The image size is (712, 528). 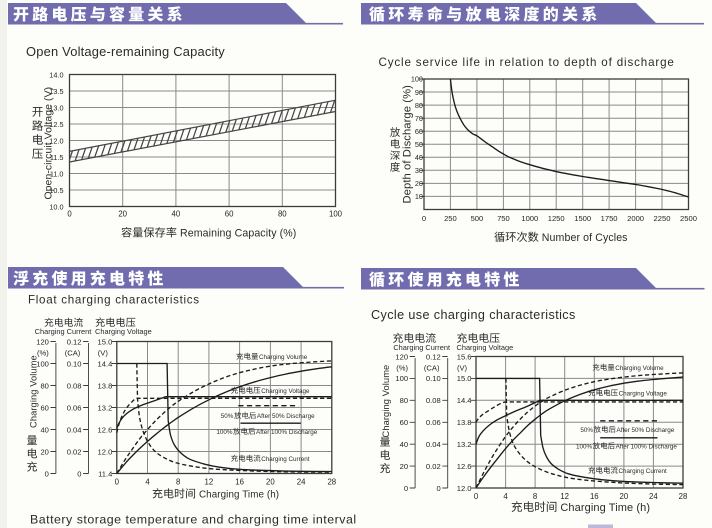 What do you see at coordinates (56, 190) in the screenshot?
I see `svg-text: 10.5` at bounding box center [56, 190].